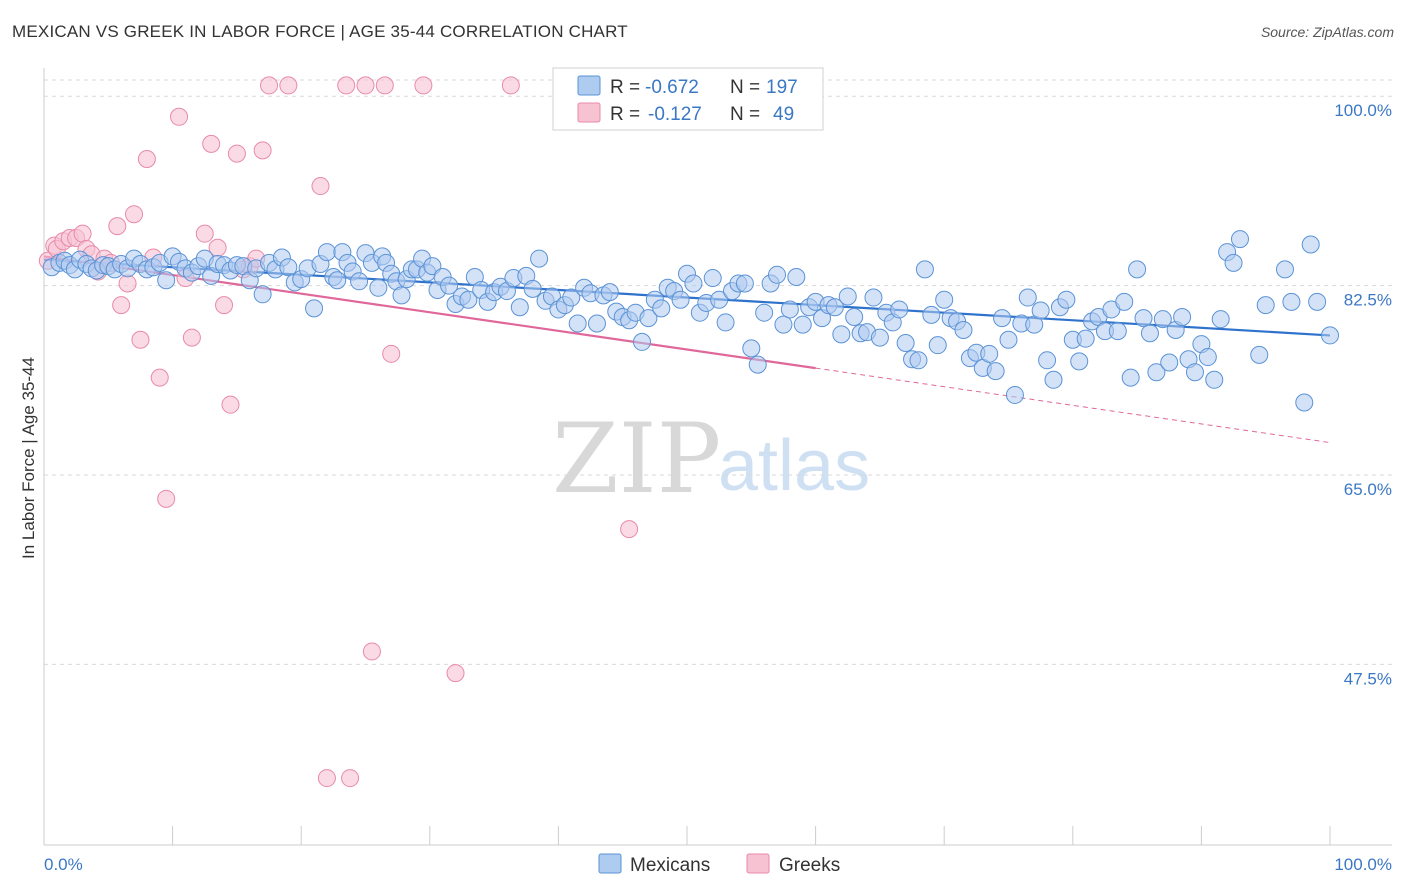 Image resolution: width=1406 pixels, height=892 pixels. Describe the element at coordinates (794, 466) in the screenshot. I see `watermark-atlas: atlas` at that location.